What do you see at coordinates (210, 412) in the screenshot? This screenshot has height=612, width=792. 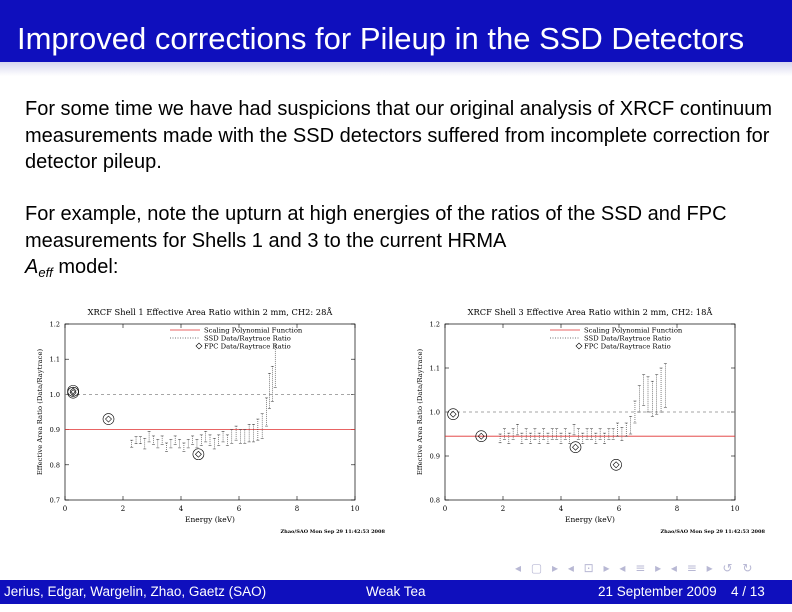 I see `plot-frame` at bounding box center [210, 412].